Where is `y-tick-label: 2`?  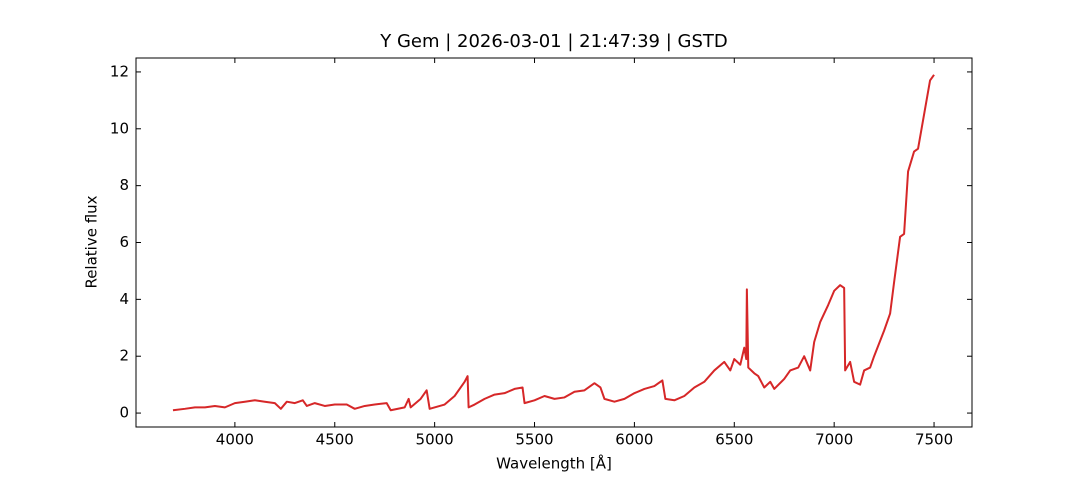
y-tick-label: 2 is located at coordinates (124, 356).